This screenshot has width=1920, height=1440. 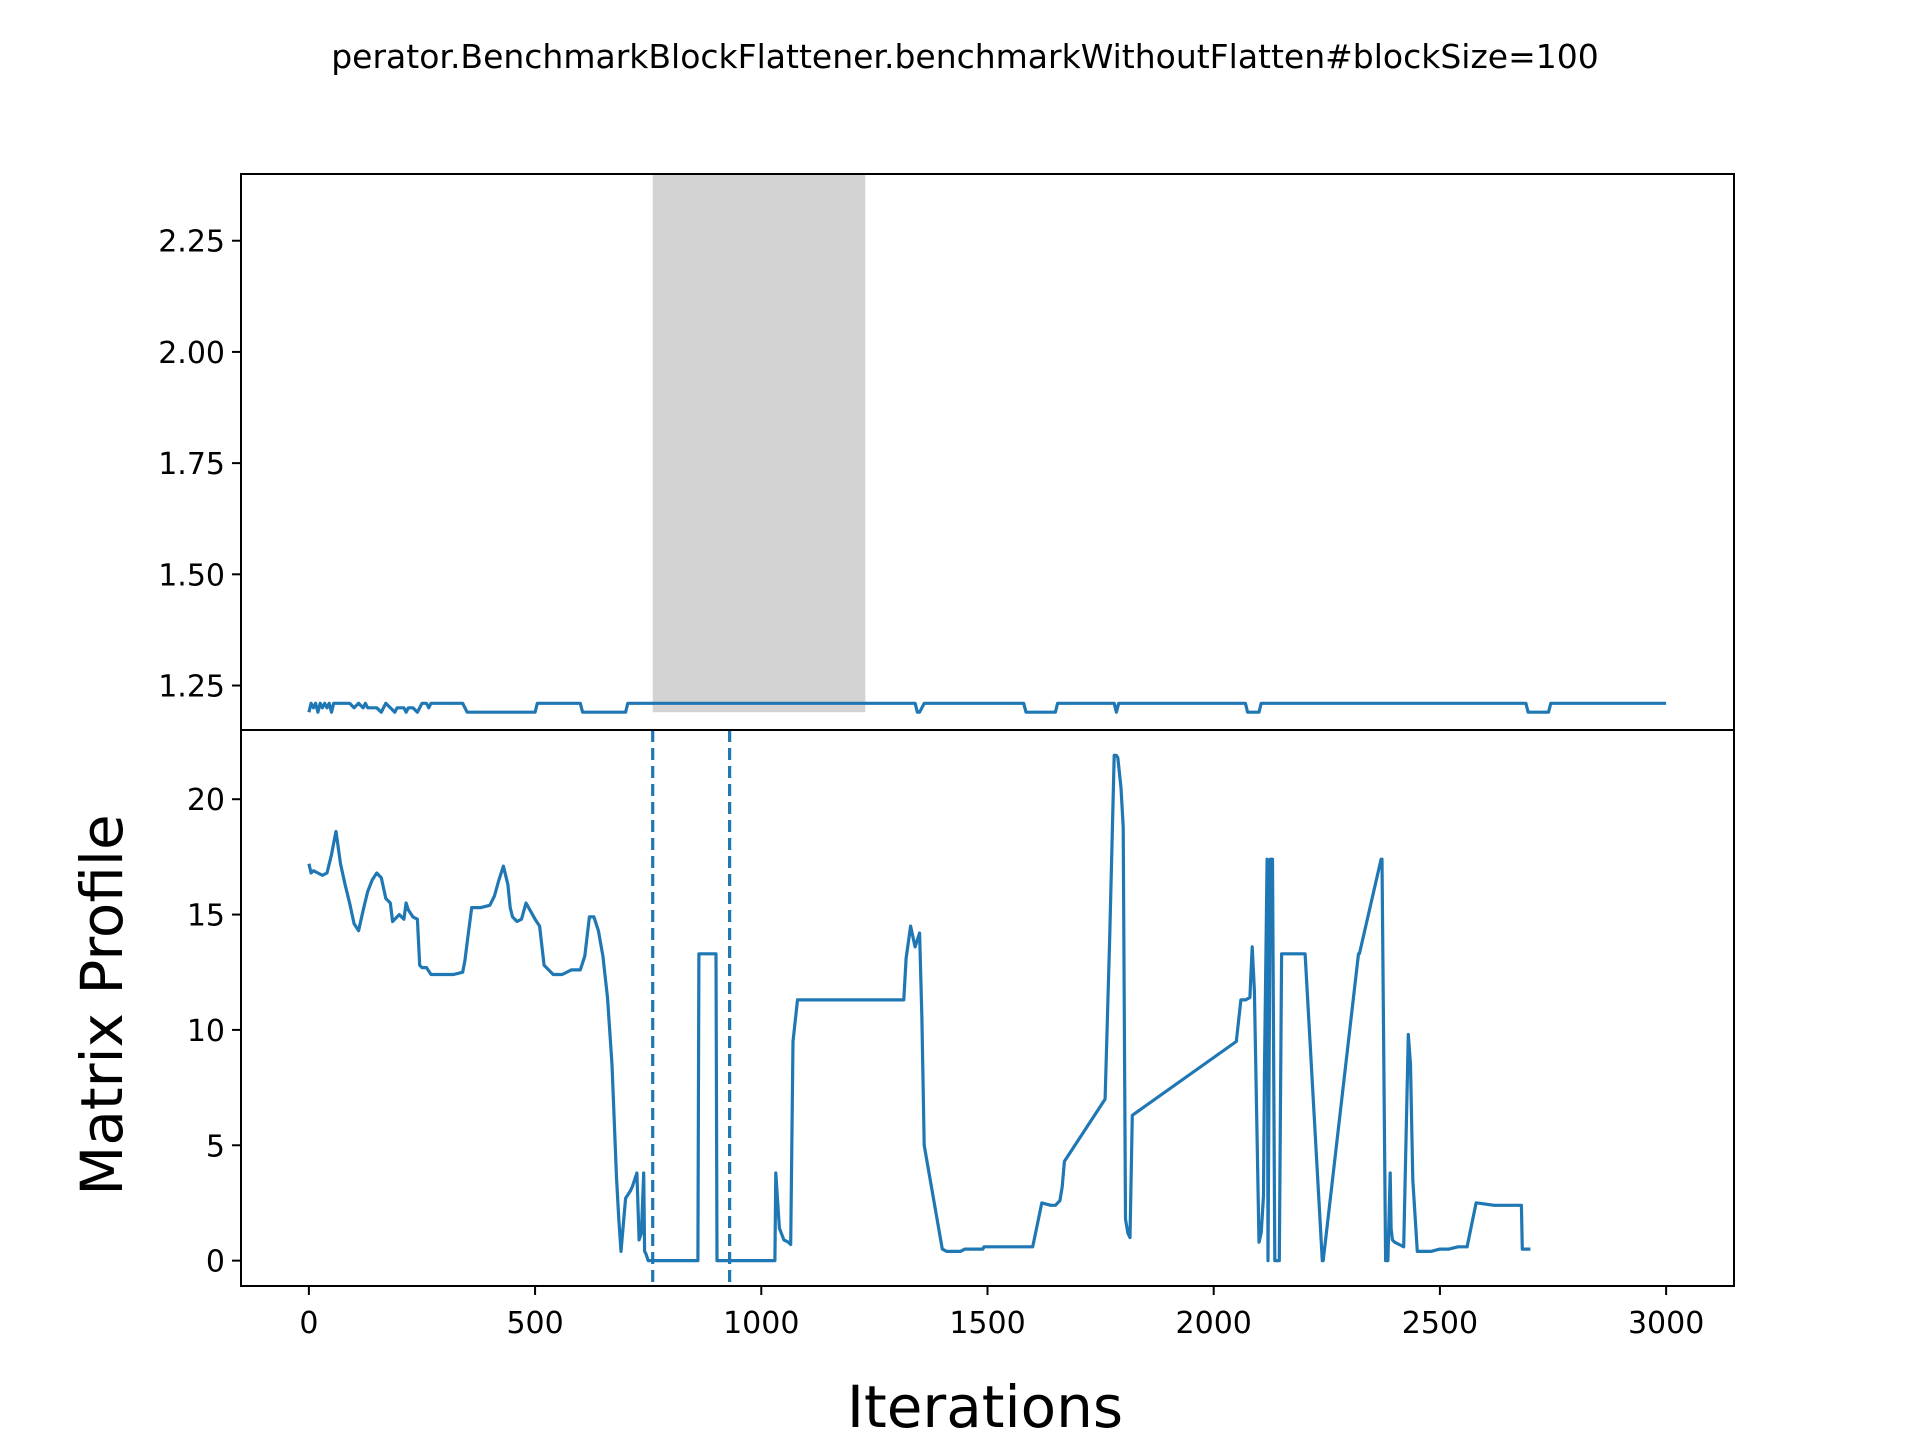 I want to click on bottom-y-tick-label: 5, so click(x=215, y=1146).